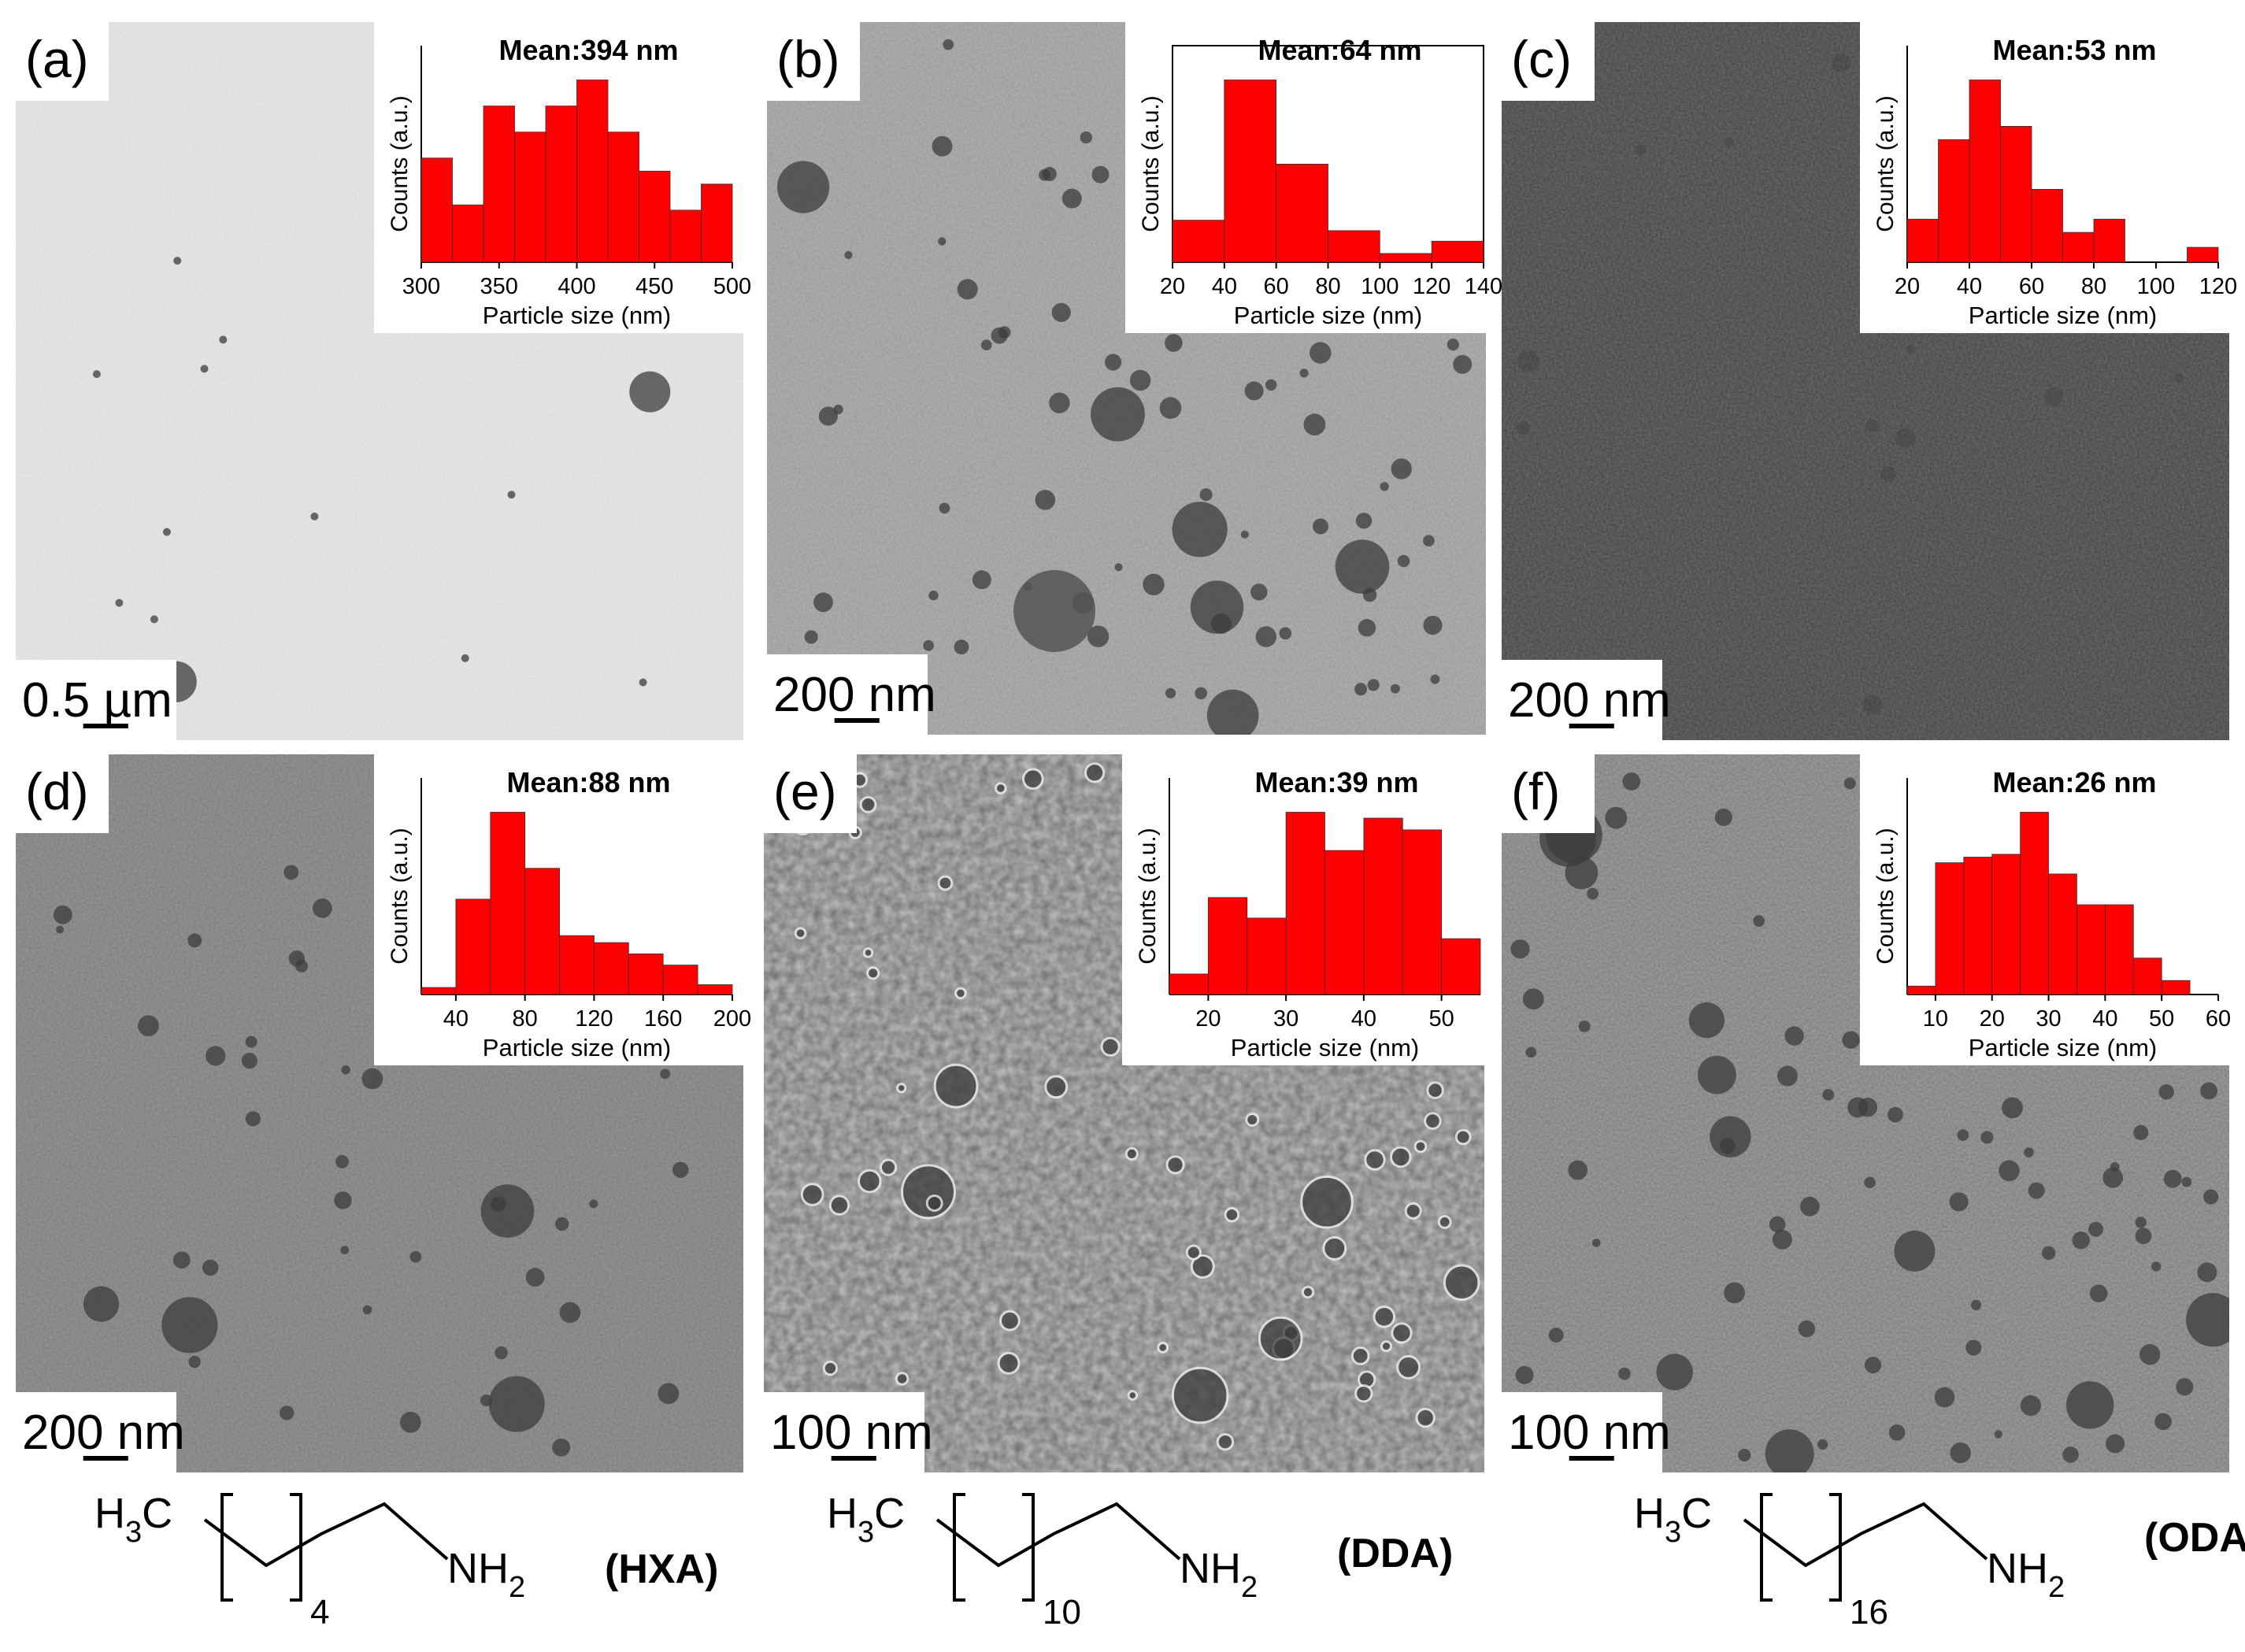 The height and width of the screenshot is (1652, 2245). I want to click on histogram-title: Mean:394 nm, so click(588, 50).